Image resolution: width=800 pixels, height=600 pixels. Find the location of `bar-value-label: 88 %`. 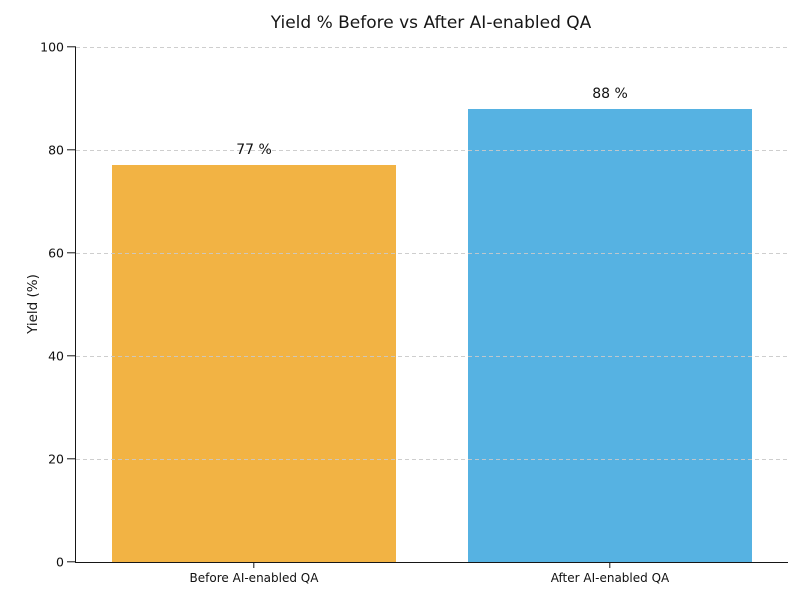

bar-value-label: 88 % is located at coordinates (610, 93).